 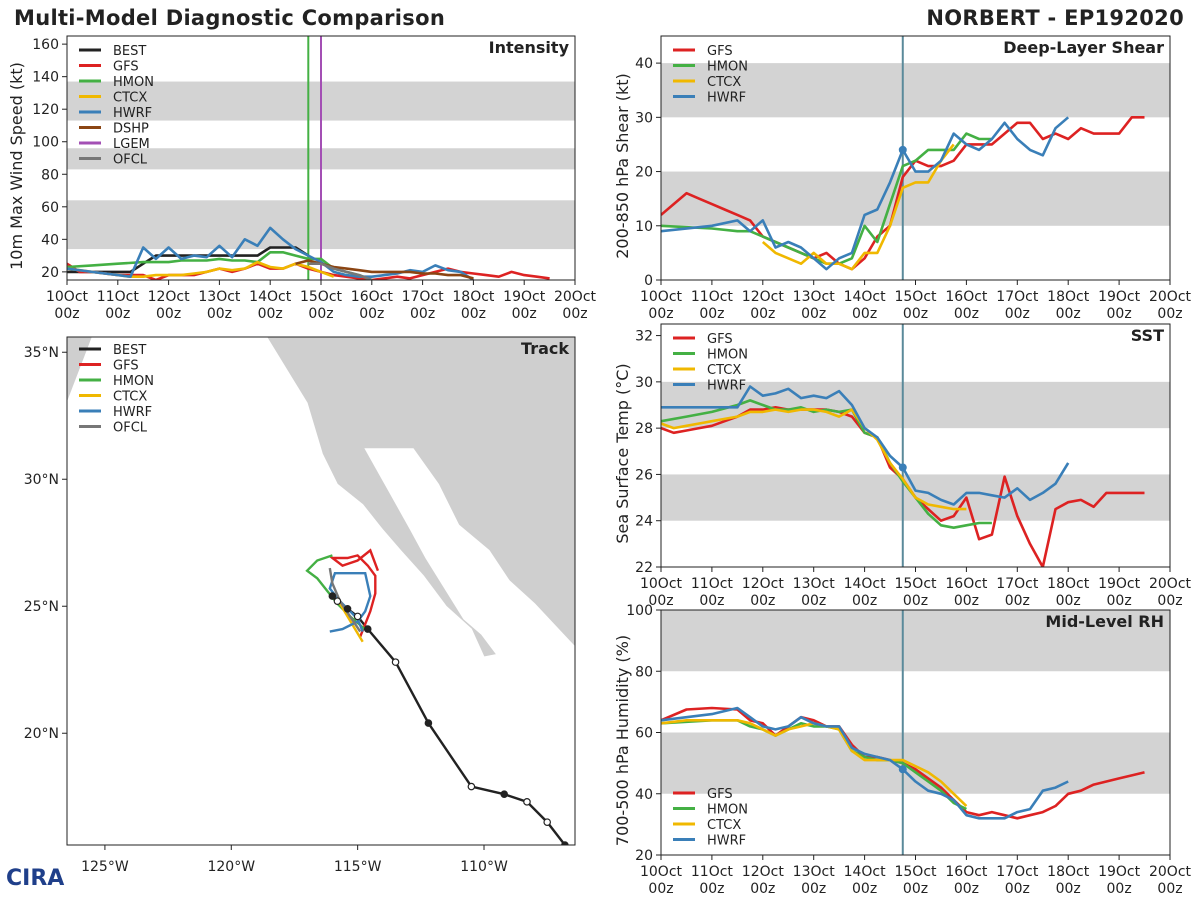 I want to click on sst-xtick-label: 14Oct, so click(x=865, y=584).